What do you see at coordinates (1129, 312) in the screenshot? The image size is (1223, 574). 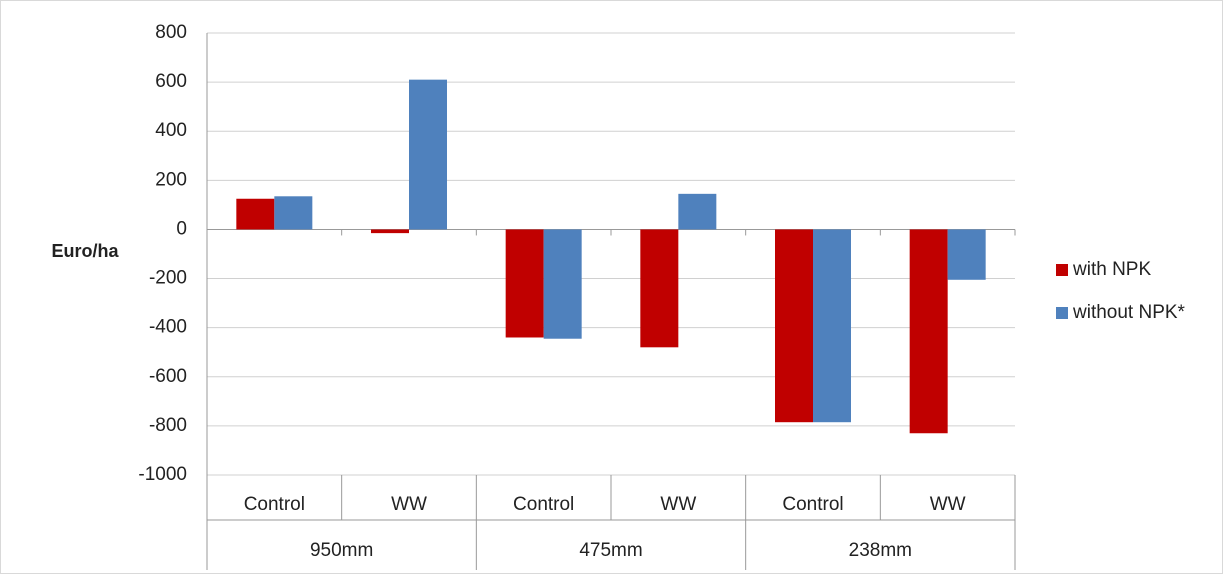 I see `legend-label: without NPK*` at bounding box center [1129, 312].